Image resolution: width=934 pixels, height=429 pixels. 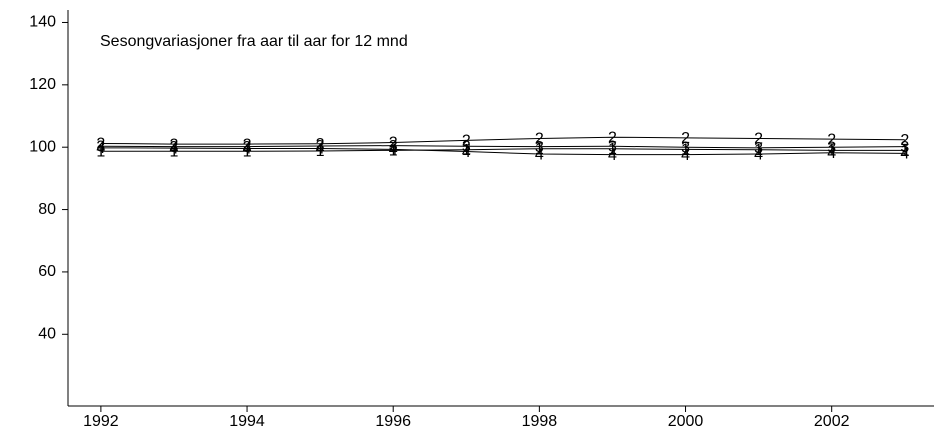 I want to click on x-tick-label: 2000, so click(x=686, y=421).